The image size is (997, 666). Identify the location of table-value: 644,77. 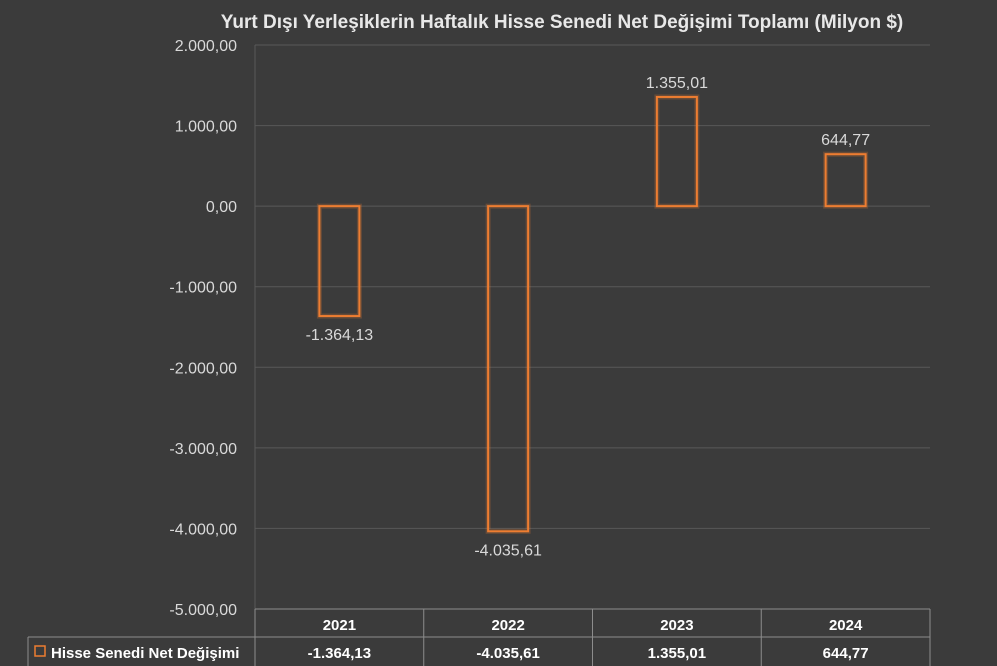
(846, 653).